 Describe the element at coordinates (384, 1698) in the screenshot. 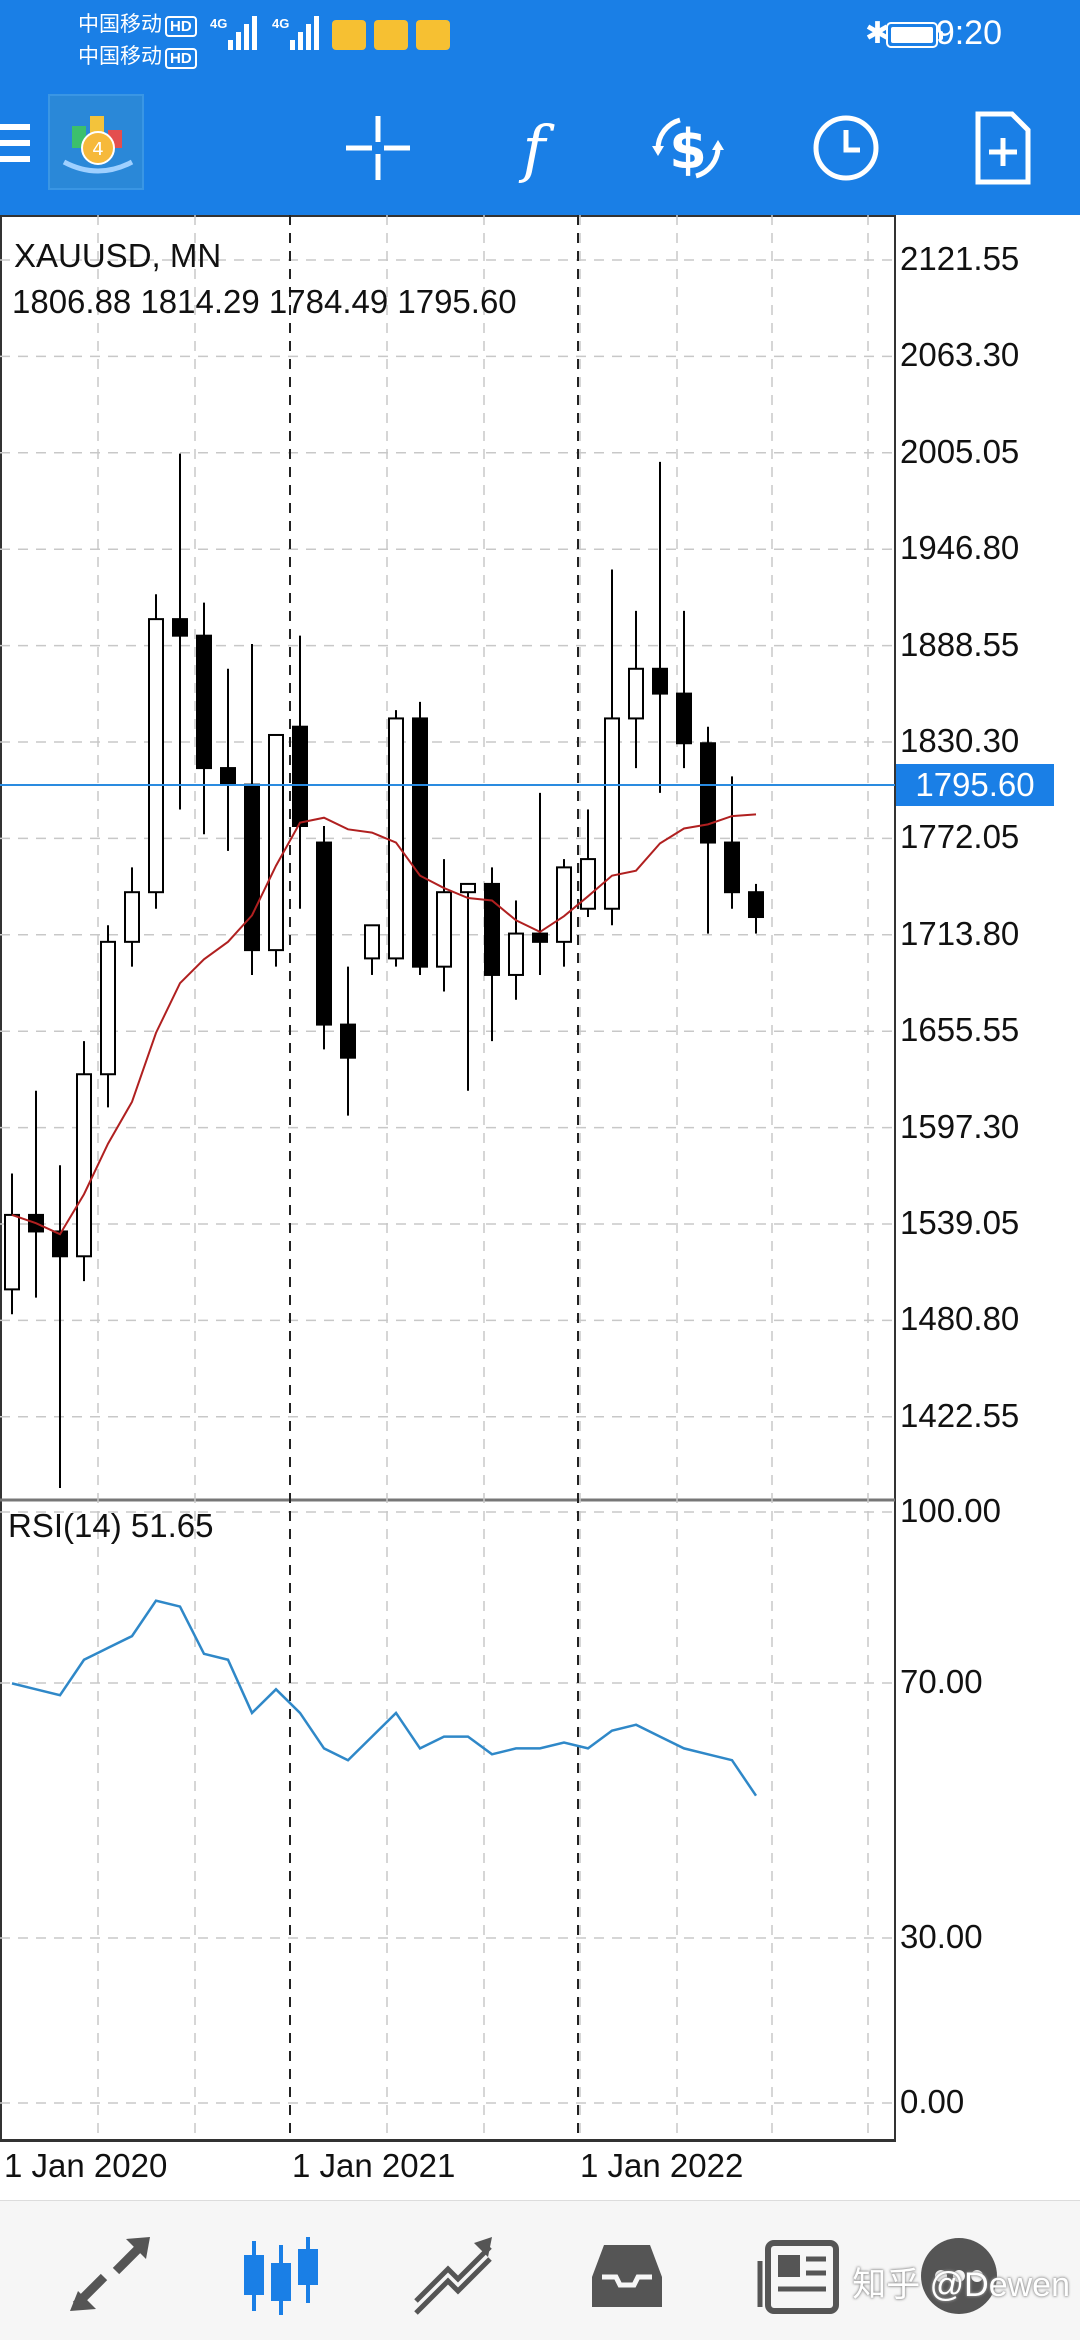

I see `rsi-line` at that location.